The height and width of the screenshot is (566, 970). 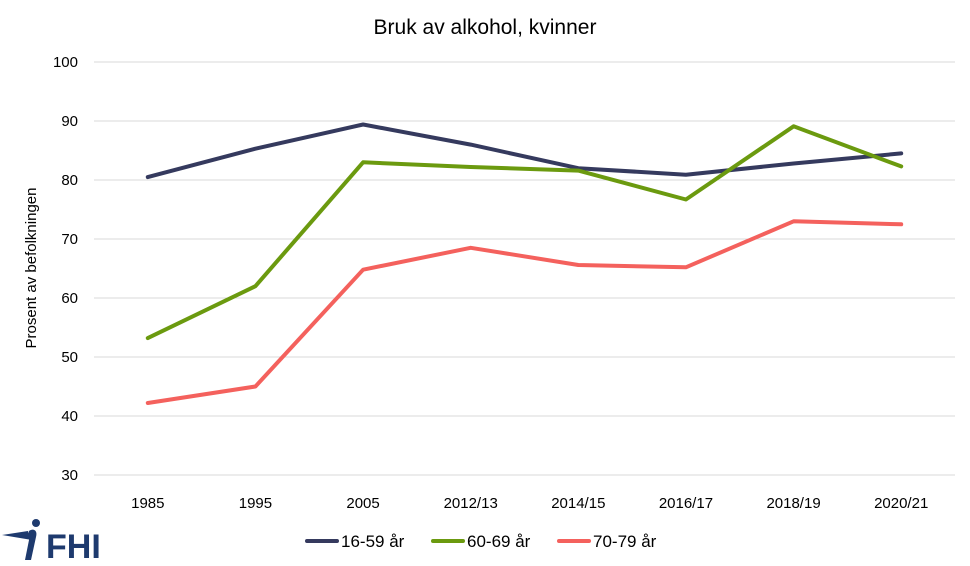 I want to click on fhi-logo: FHI, so click(x=51, y=542).